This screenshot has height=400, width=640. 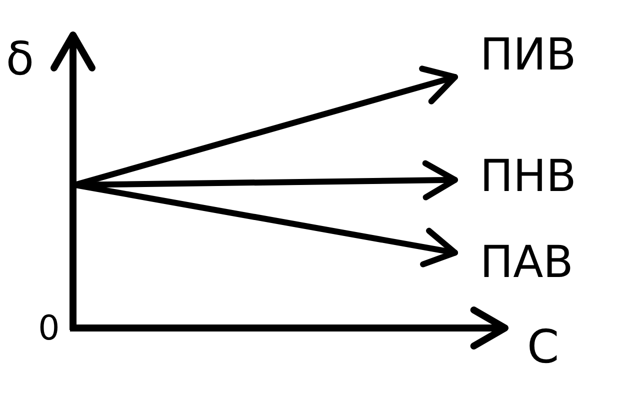 What do you see at coordinates (528, 55) in the screenshot?
I see `legend-label: ПИВ` at bounding box center [528, 55].